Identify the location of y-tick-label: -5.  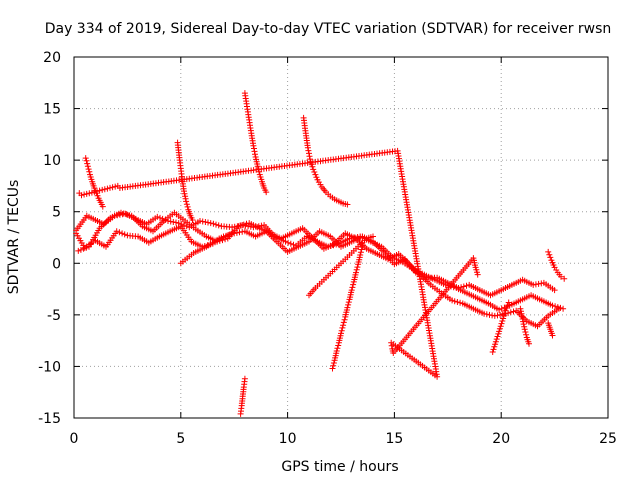
(54, 316).